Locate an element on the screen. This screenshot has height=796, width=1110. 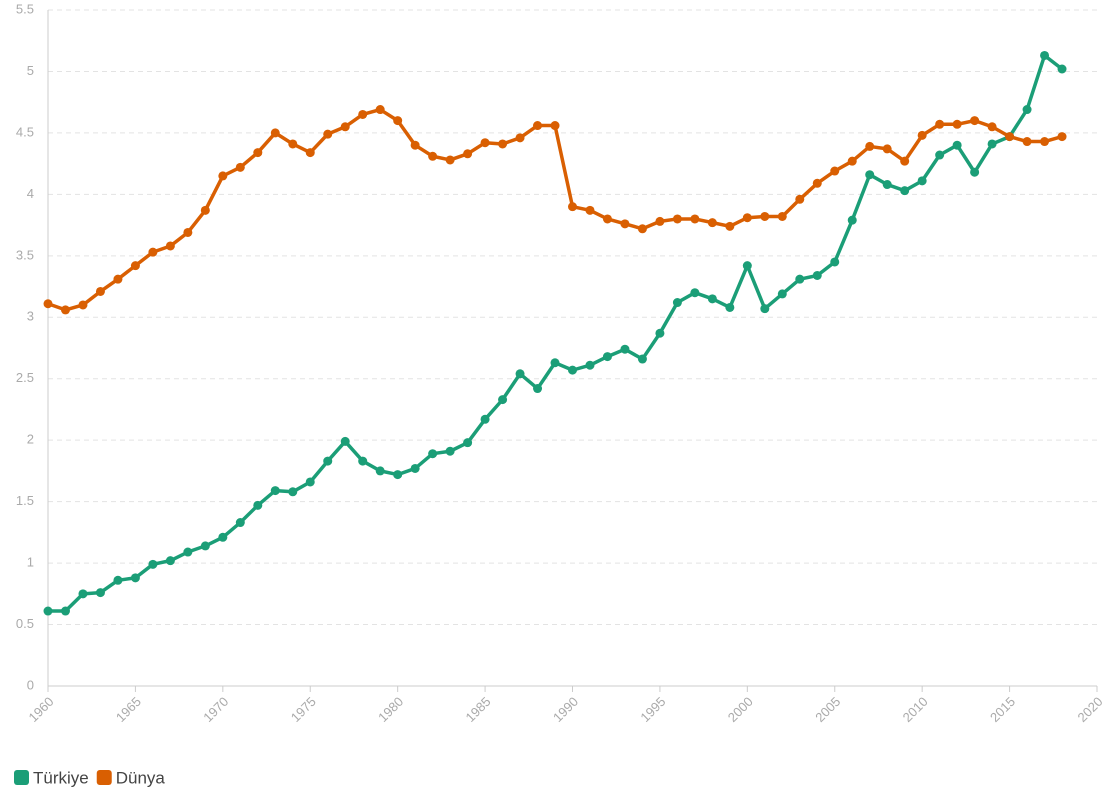
x-tick-label: 2020 is located at coordinates (1089, 709).